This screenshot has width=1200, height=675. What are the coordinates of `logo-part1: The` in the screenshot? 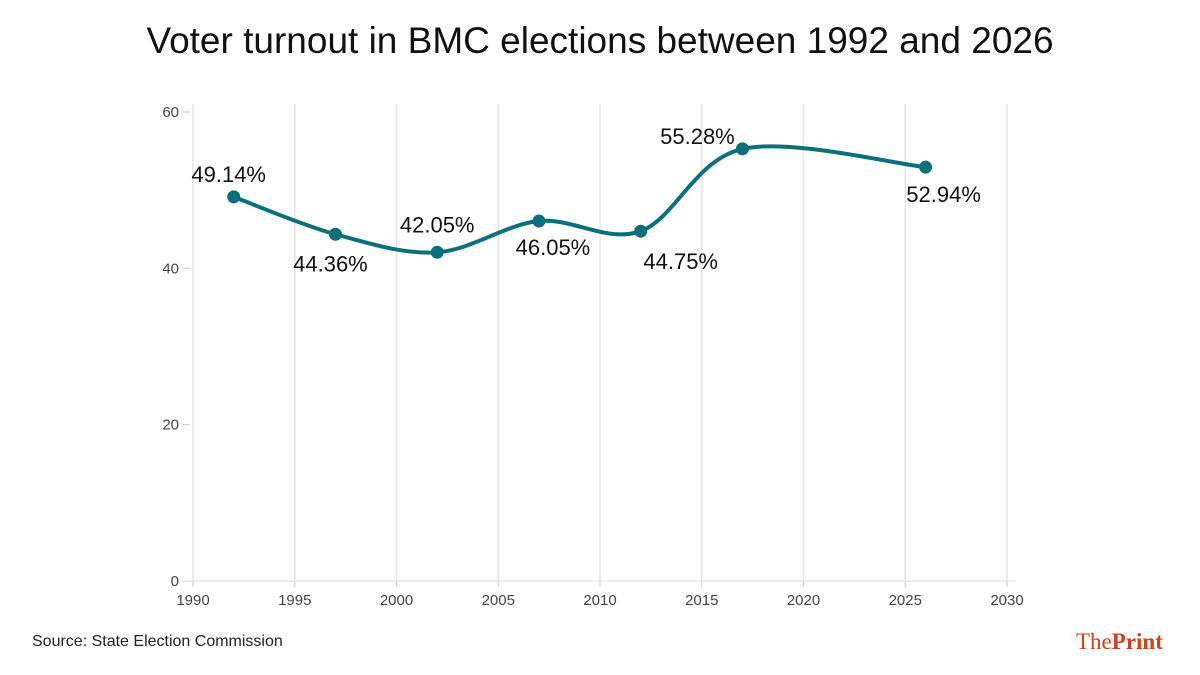 It's located at (1094, 641).